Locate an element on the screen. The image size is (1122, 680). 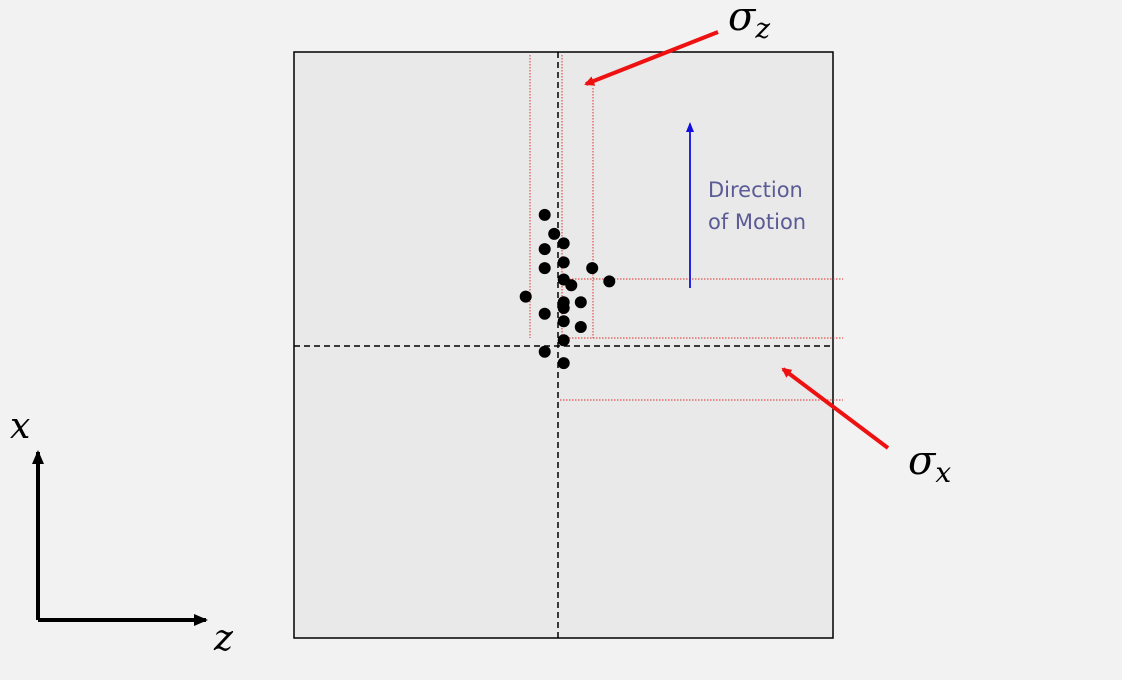
sigma-z-subscript: z is located at coordinates (762, 28).